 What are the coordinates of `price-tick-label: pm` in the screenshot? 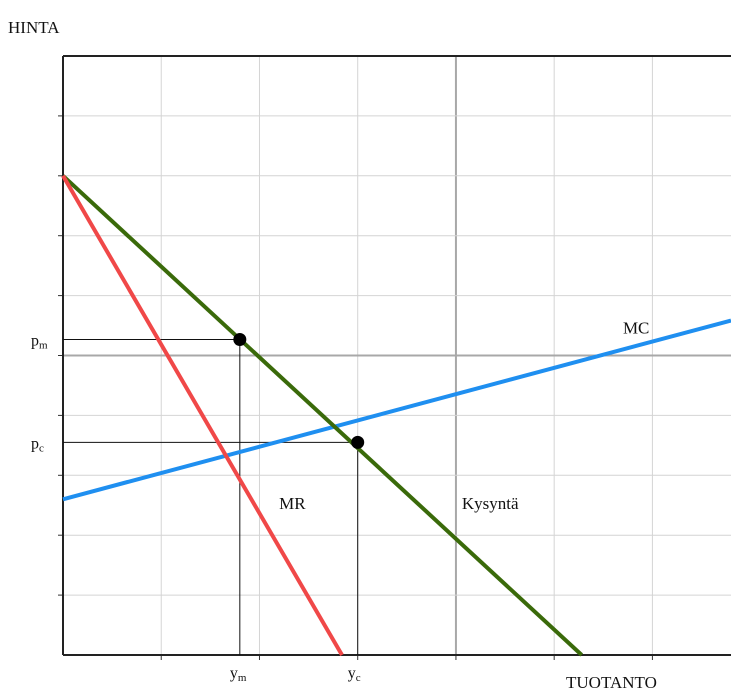 It's located at (39, 342).